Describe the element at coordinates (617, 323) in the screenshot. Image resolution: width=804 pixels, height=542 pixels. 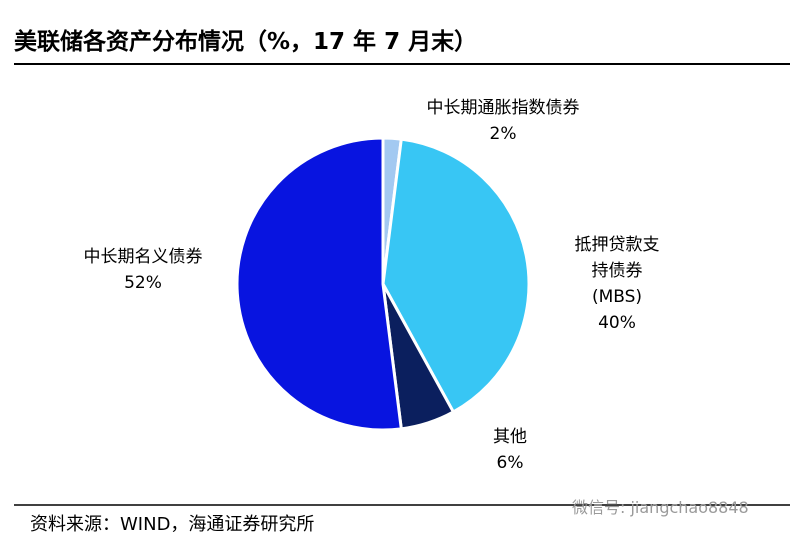
I see `value-label: 40%` at that location.